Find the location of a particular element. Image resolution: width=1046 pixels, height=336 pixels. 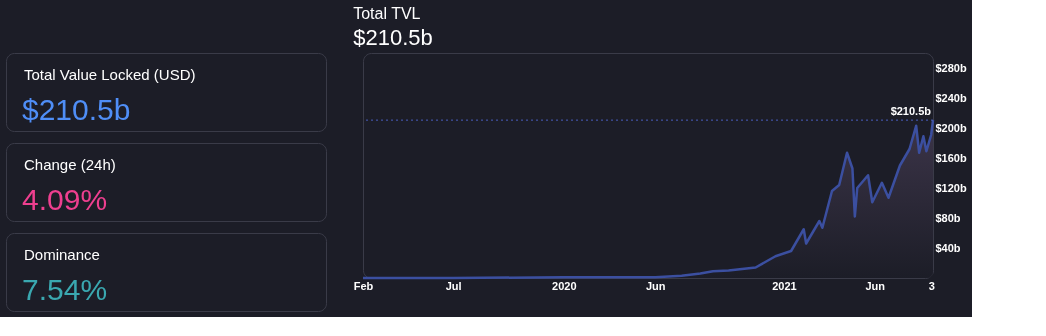

y-tick-label: $80b is located at coordinates (948, 217).